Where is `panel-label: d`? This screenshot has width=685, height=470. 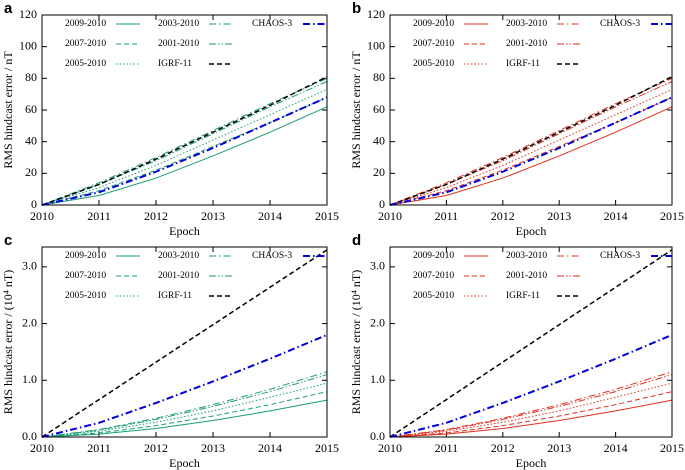
panel-label: d is located at coordinates (356, 240).